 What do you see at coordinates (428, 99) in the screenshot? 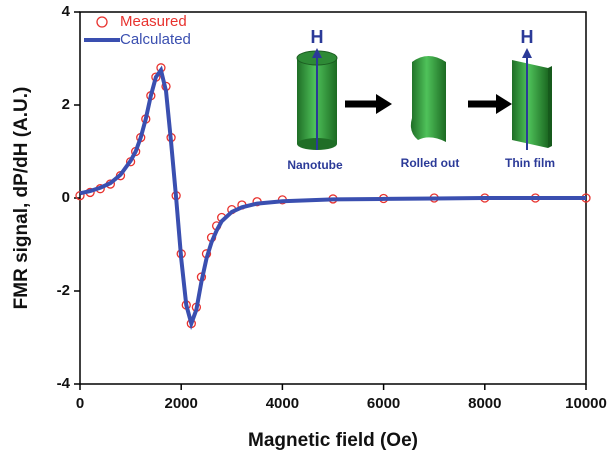
I see `rolled-shape` at bounding box center [428, 99].